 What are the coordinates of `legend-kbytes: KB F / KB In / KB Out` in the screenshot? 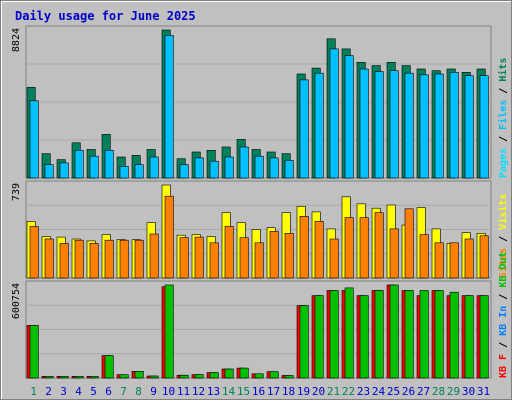 It's located at (503, 315).